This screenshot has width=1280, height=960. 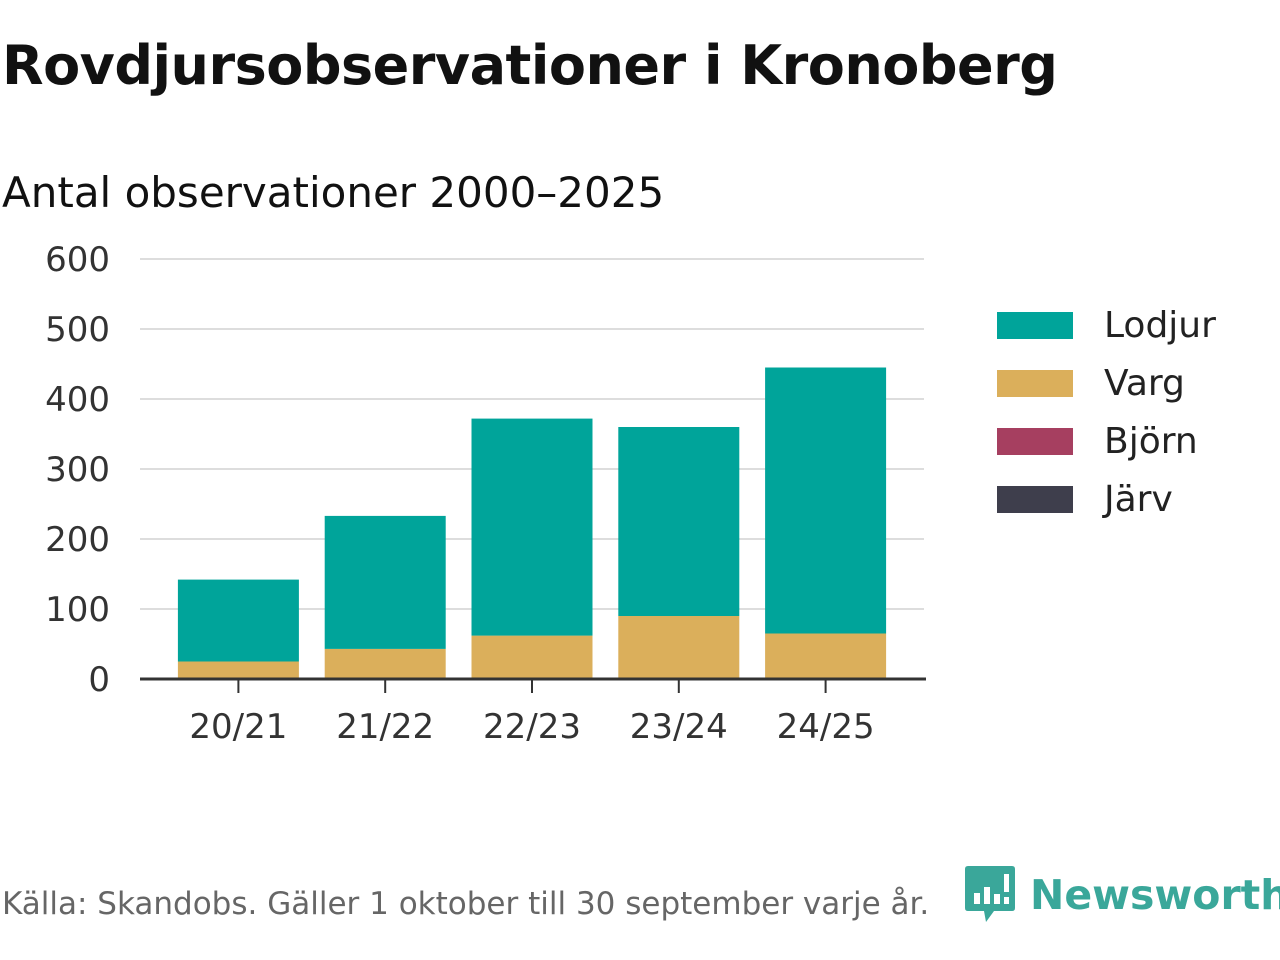 I want to click on x-tick-label: 20/21, so click(x=238, y=727).